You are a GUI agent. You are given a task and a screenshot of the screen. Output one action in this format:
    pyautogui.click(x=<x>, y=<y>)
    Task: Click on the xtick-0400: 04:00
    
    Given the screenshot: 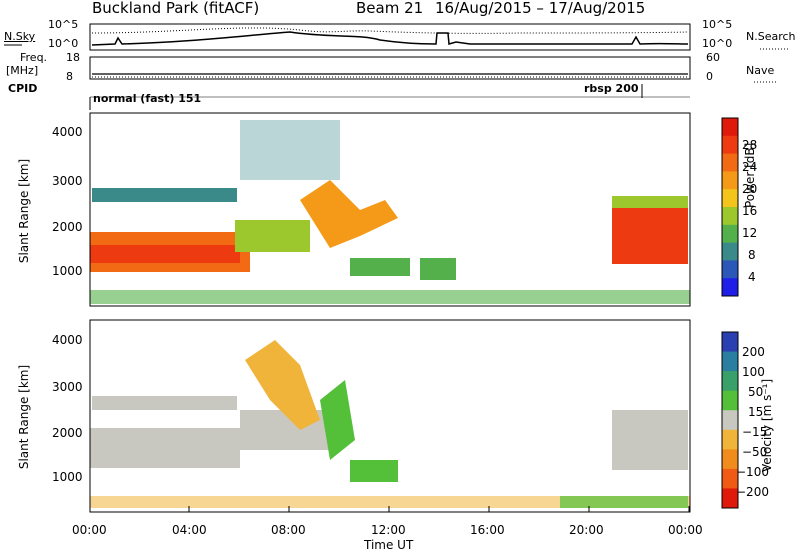 What is the action you would take?
    pyautogui.click(x=189, y=530)
    